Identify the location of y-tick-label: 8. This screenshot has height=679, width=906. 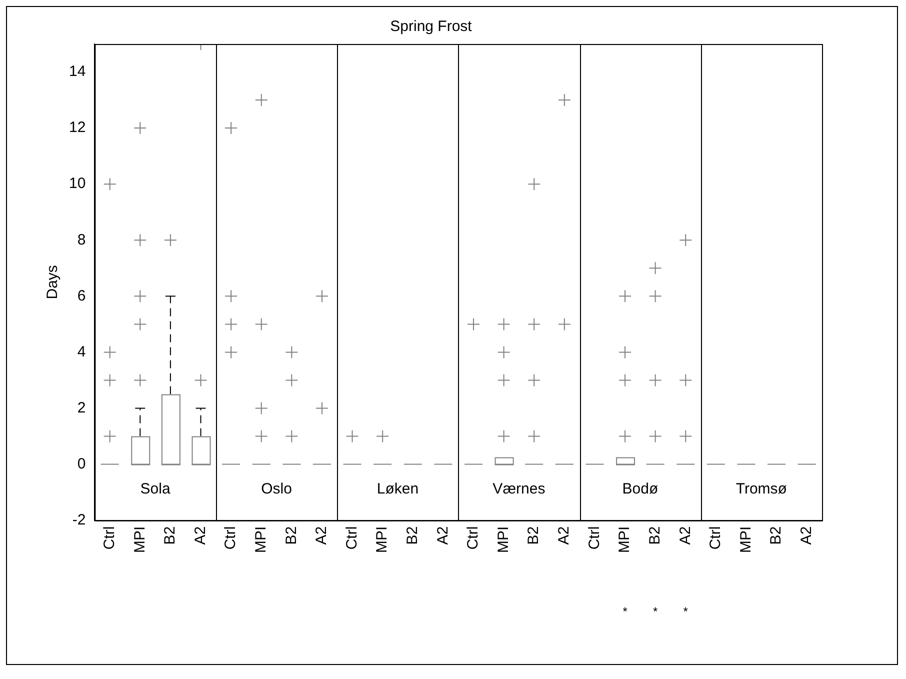
(81, 239).